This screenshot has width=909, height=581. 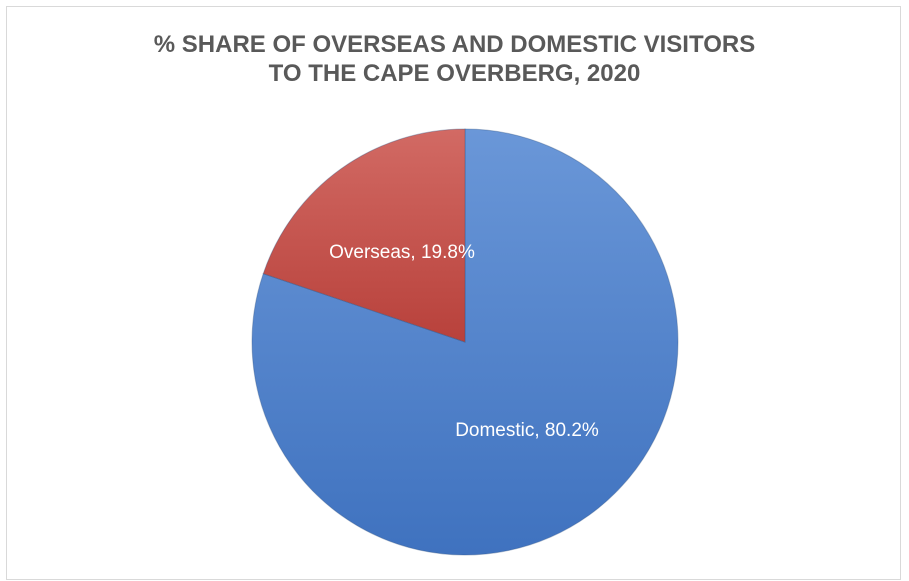 What do you see at coordinates (527, 430) in the screenshot?
I see `data-label-domestic: Domestic, 80.2%` at bounding box center [527, 430].